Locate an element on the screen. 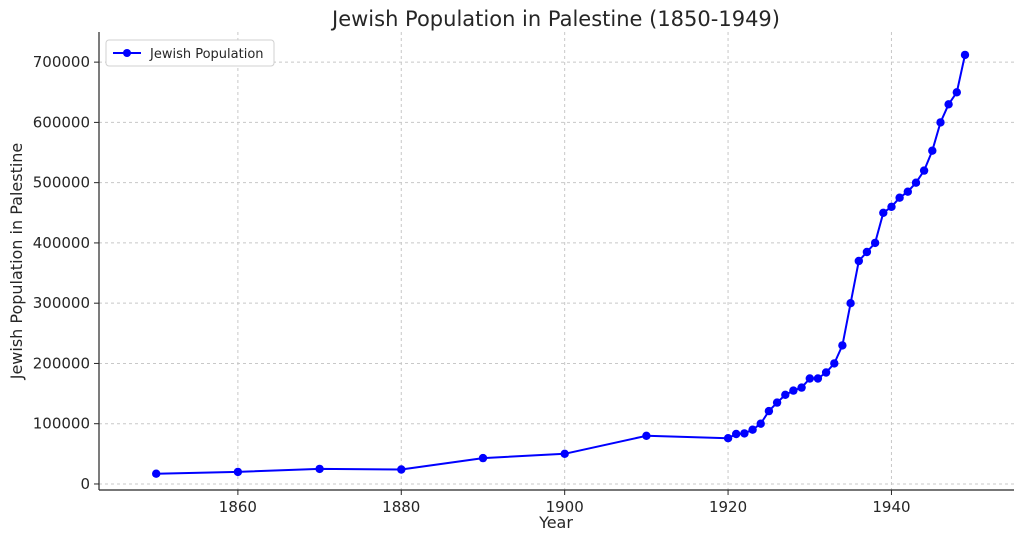  legend-box is located at coordinates (190, 53).